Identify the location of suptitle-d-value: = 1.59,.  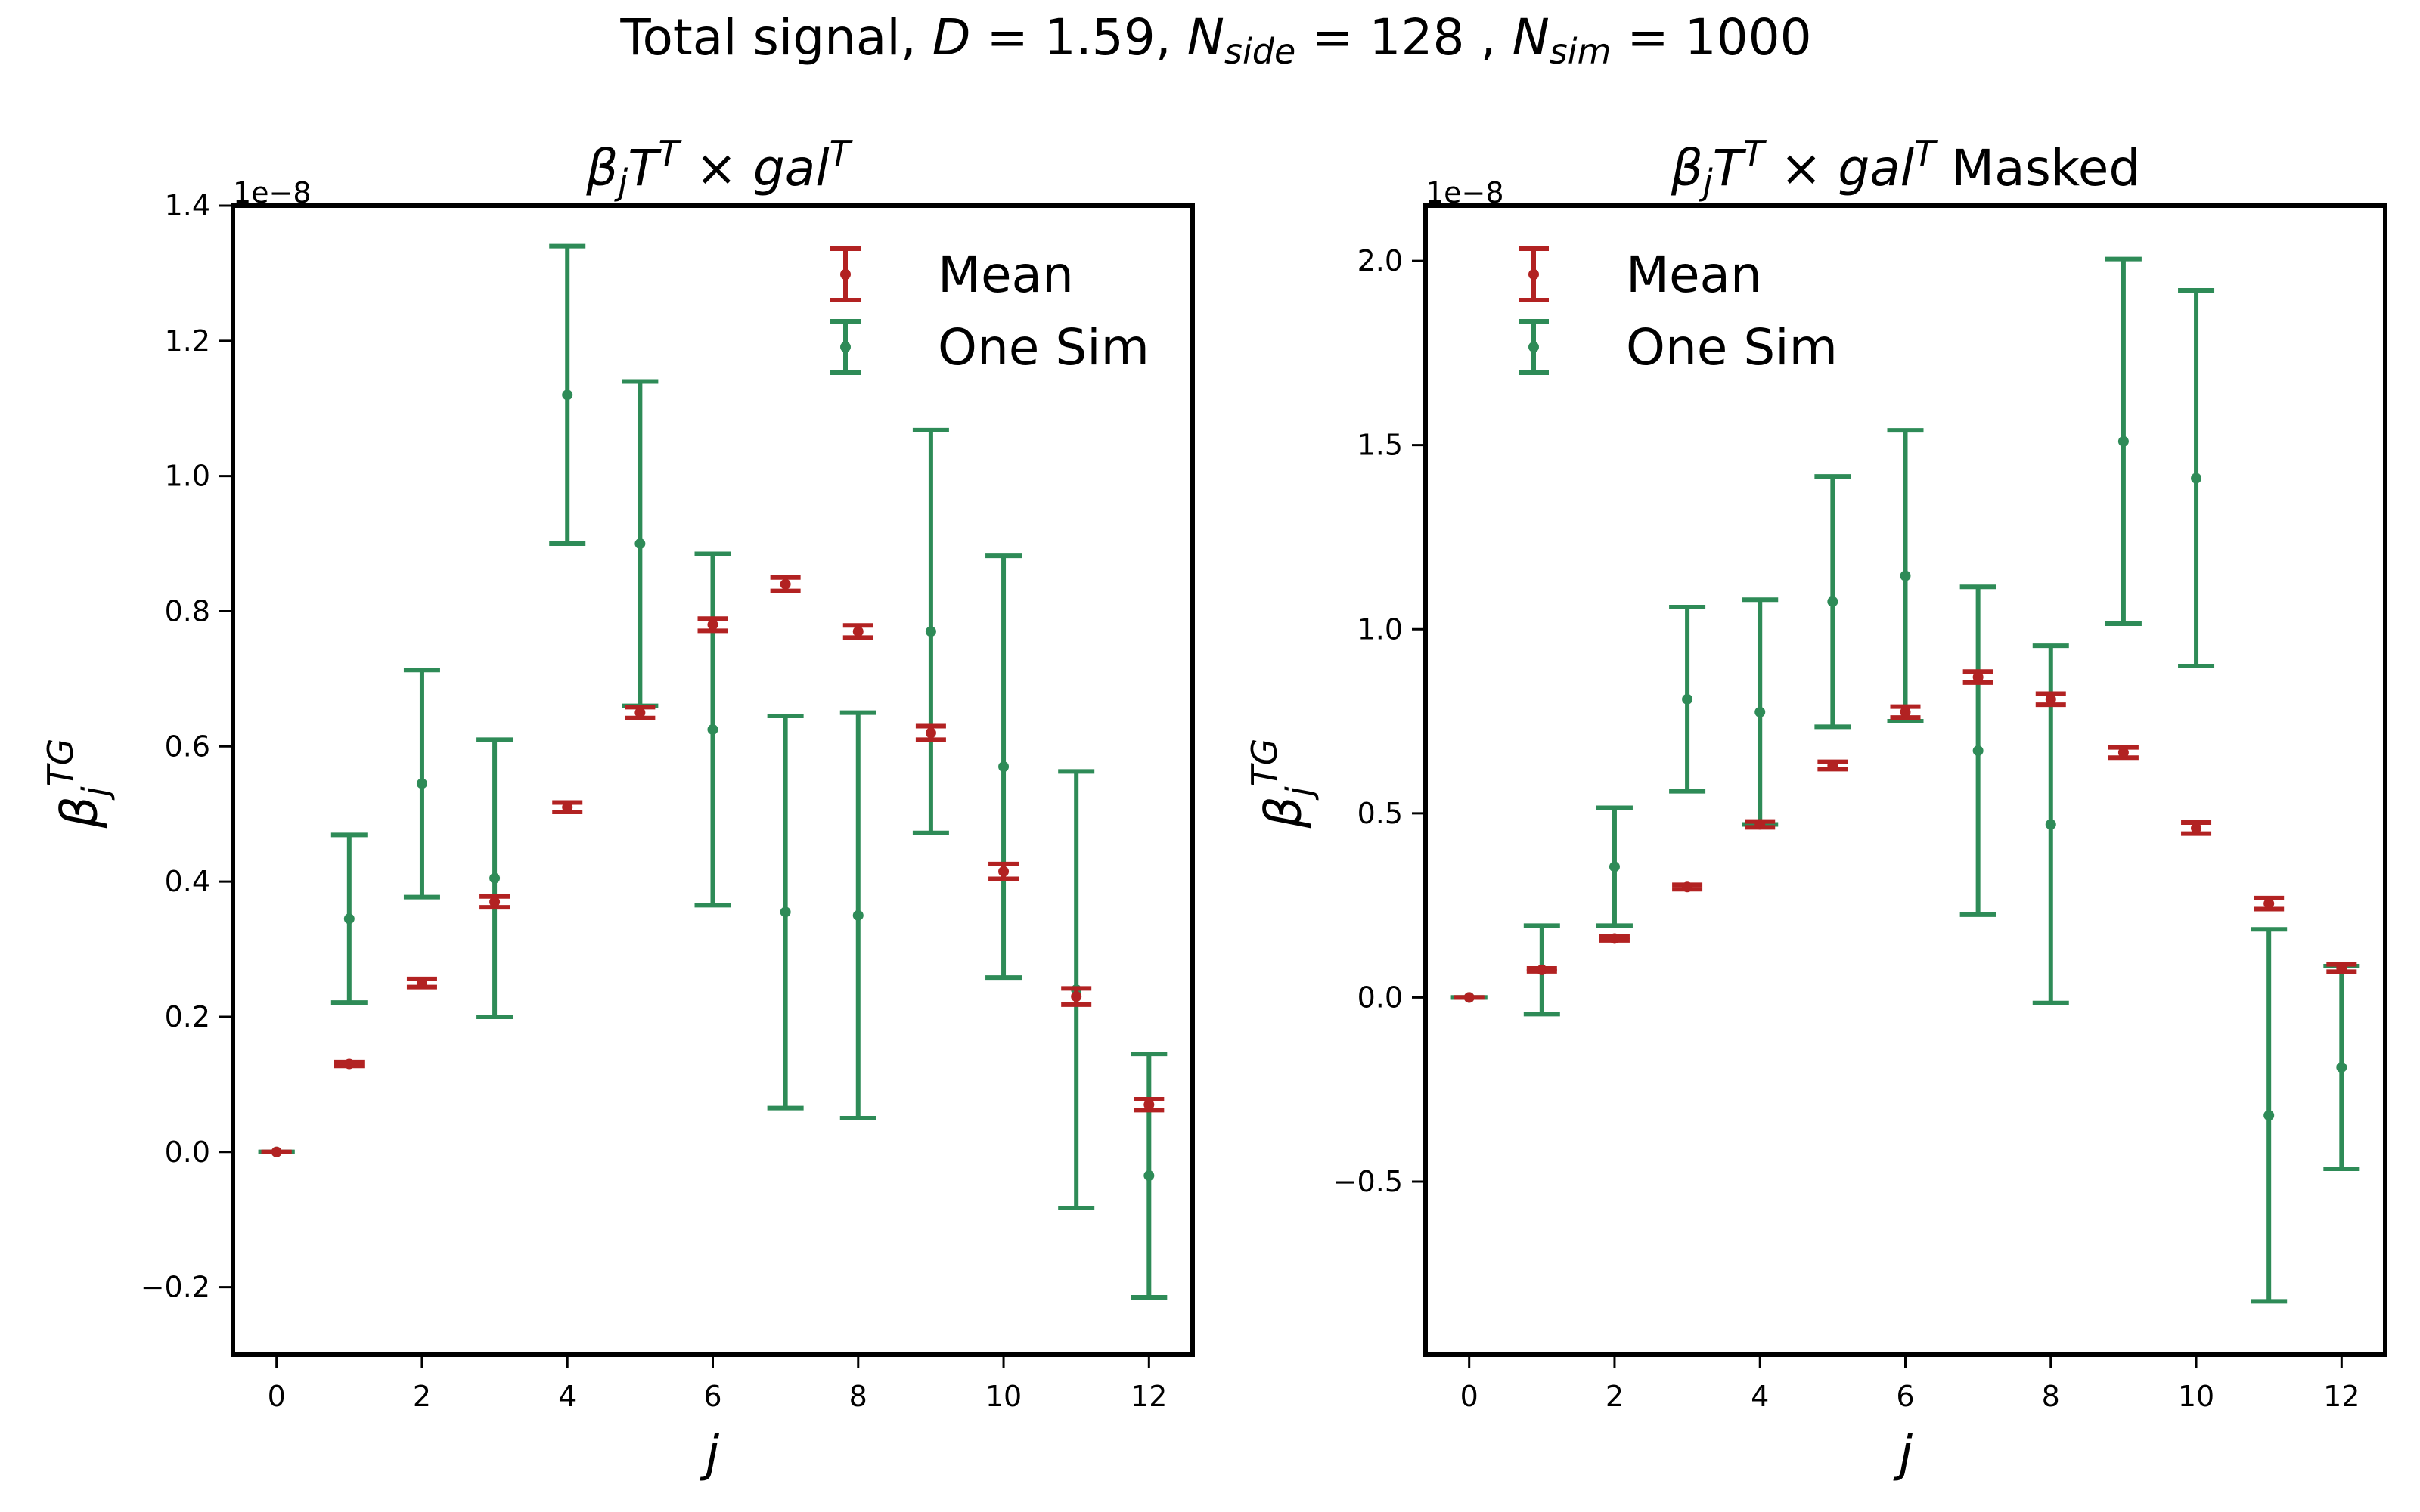
(1079, 38).